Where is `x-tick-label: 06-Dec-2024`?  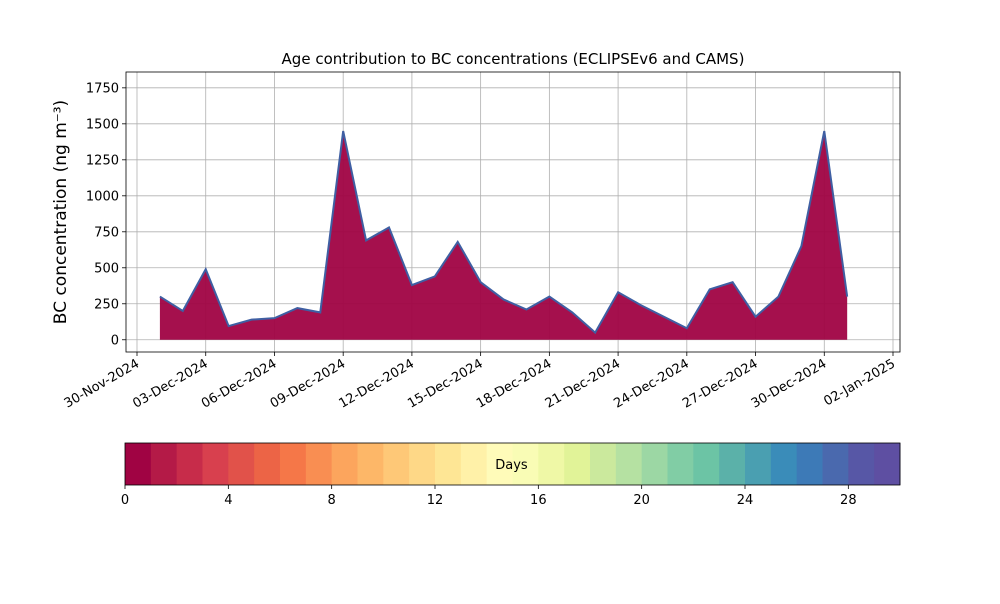
x-tick-label: 06-Dec-2024 is located at coordinates (239, 383).